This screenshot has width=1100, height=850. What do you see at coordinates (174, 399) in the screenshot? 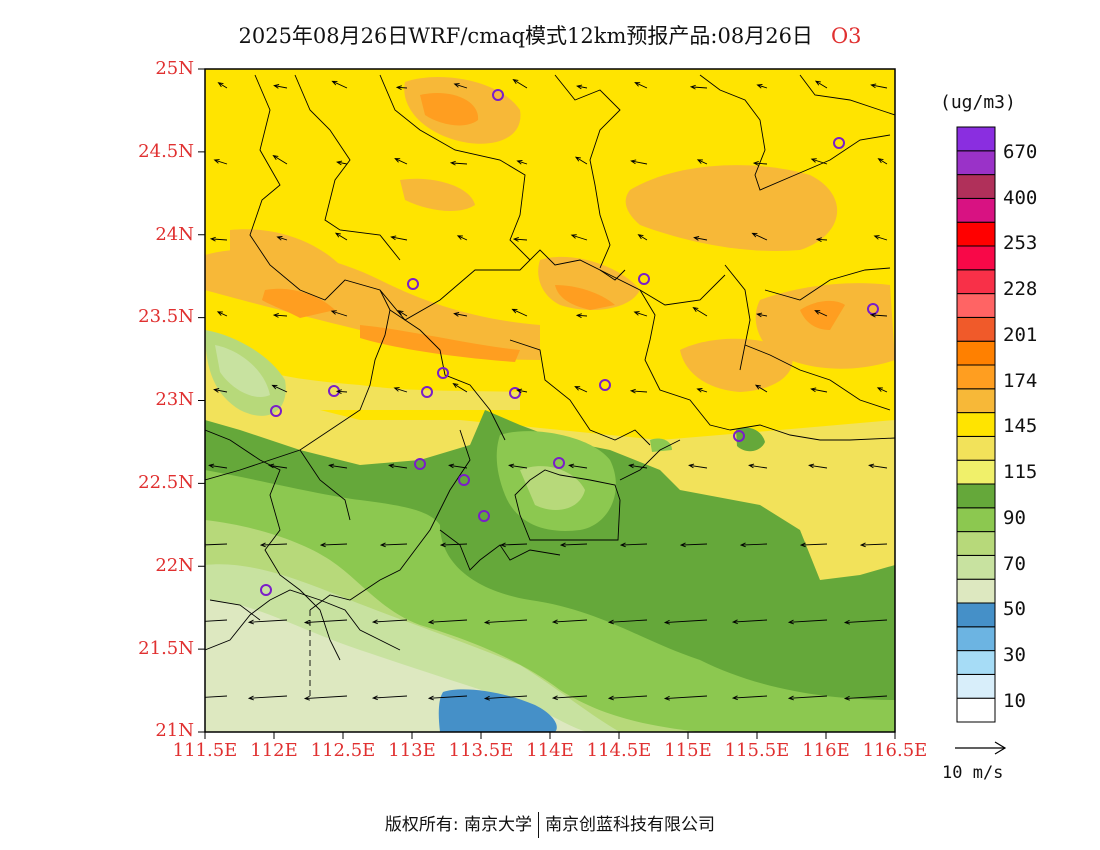
I see `lat-label: 23N` at bounding box center [174, 399].